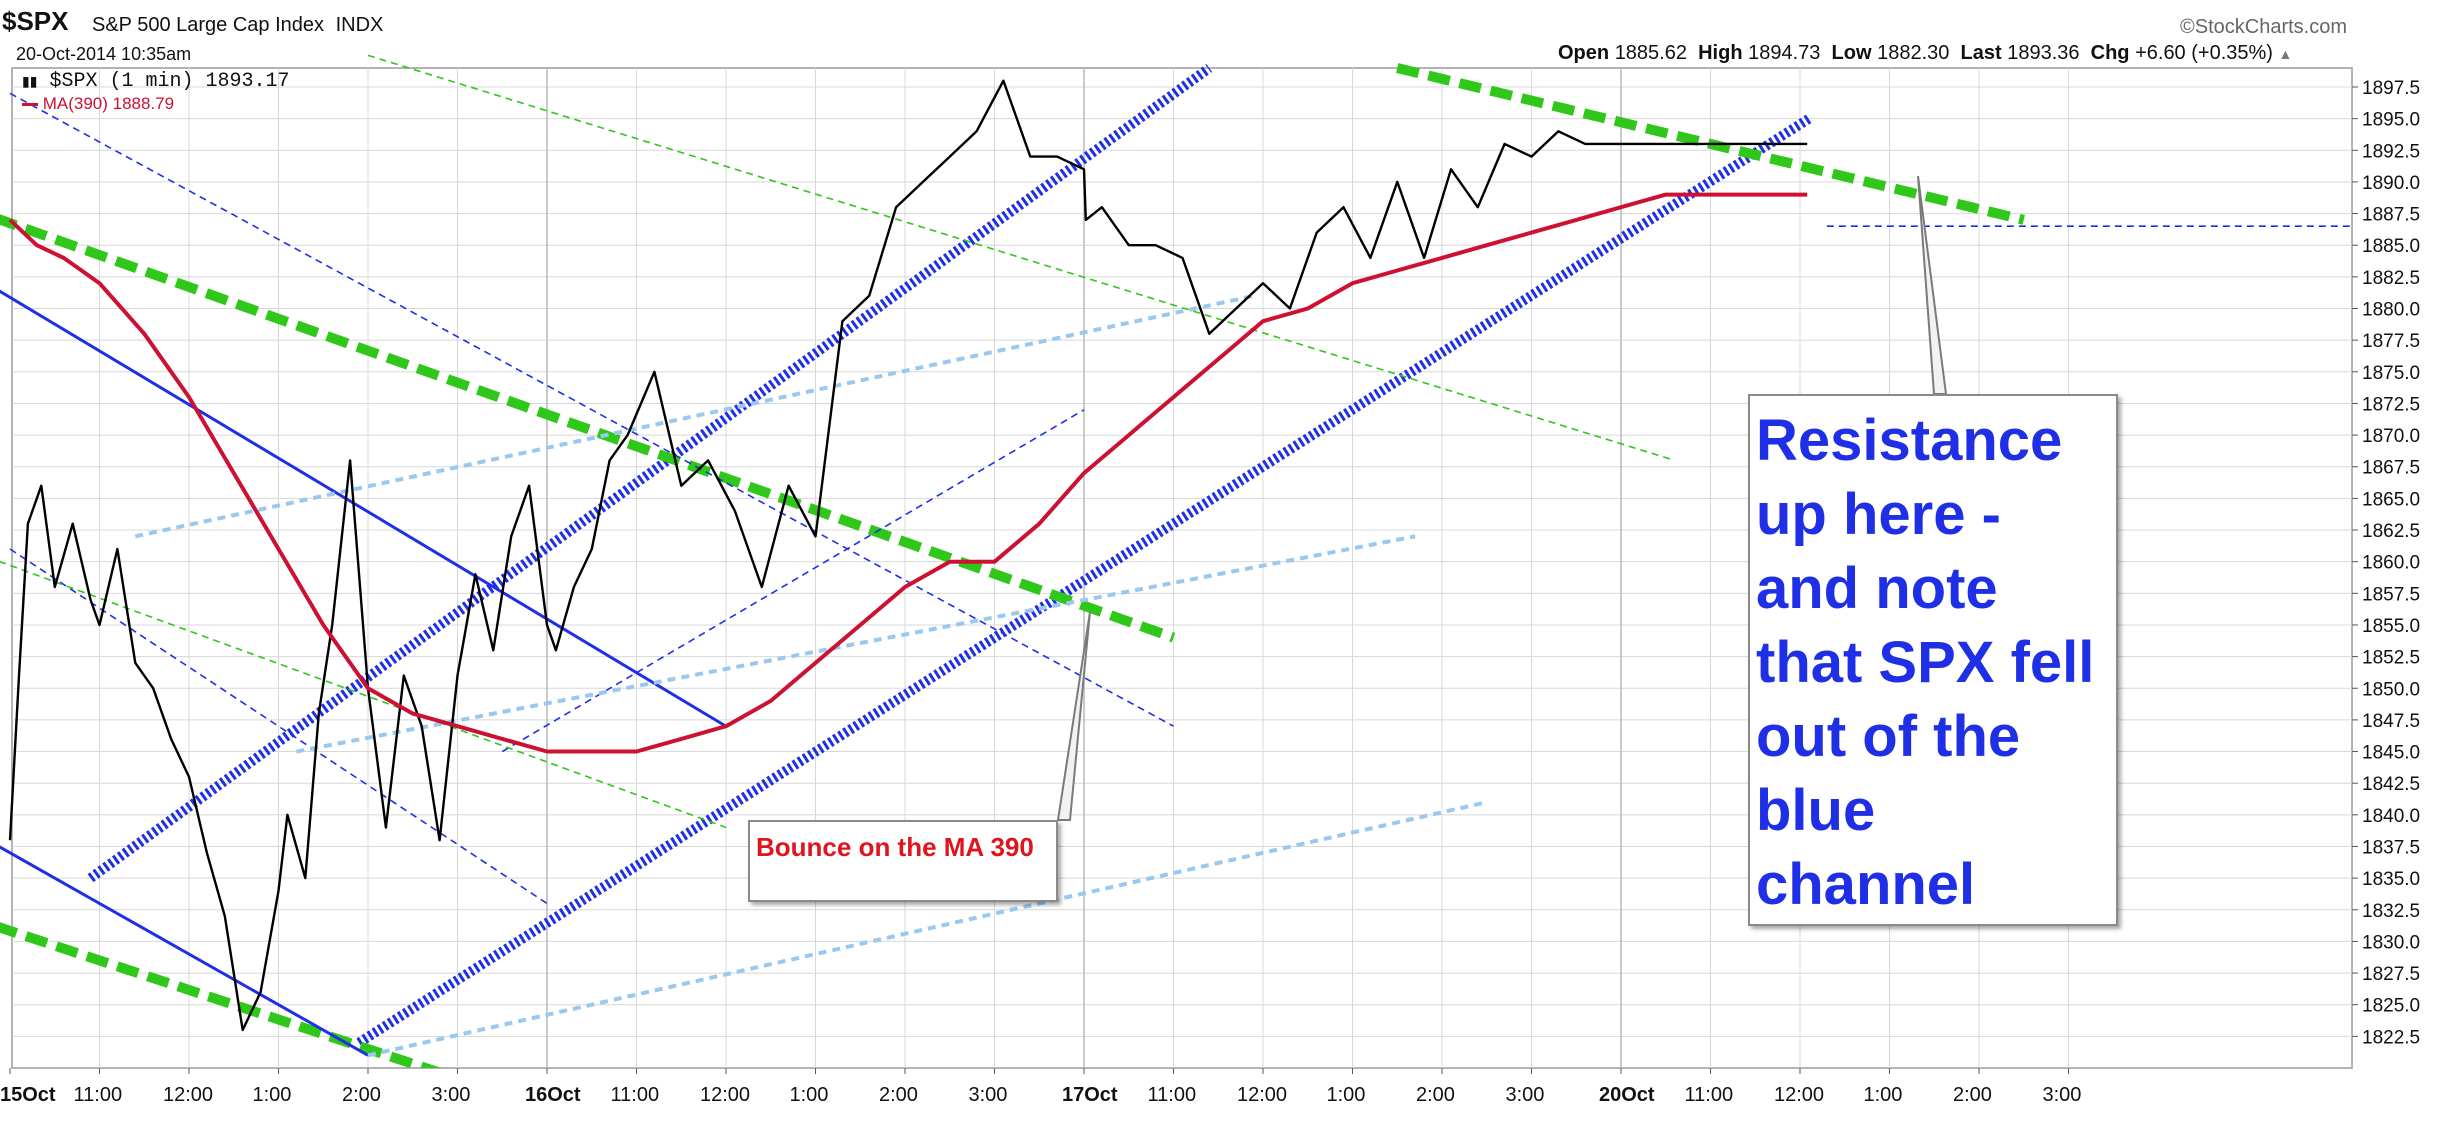  Describe the element at coordinates (2391, 1006) in the screenshot. I see `y-tick-label: 1825.0` at that location.